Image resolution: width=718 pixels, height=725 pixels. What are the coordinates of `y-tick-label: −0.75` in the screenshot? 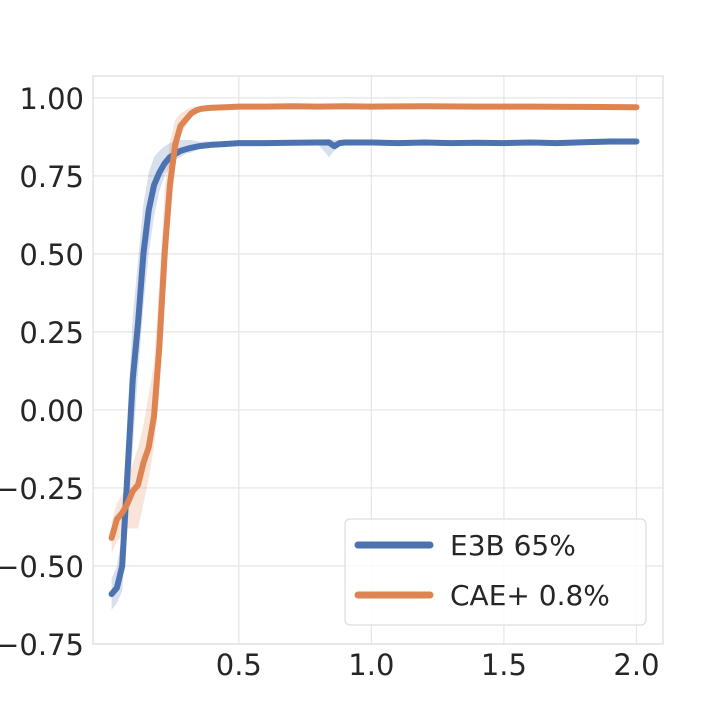 It's located at (42, 645).